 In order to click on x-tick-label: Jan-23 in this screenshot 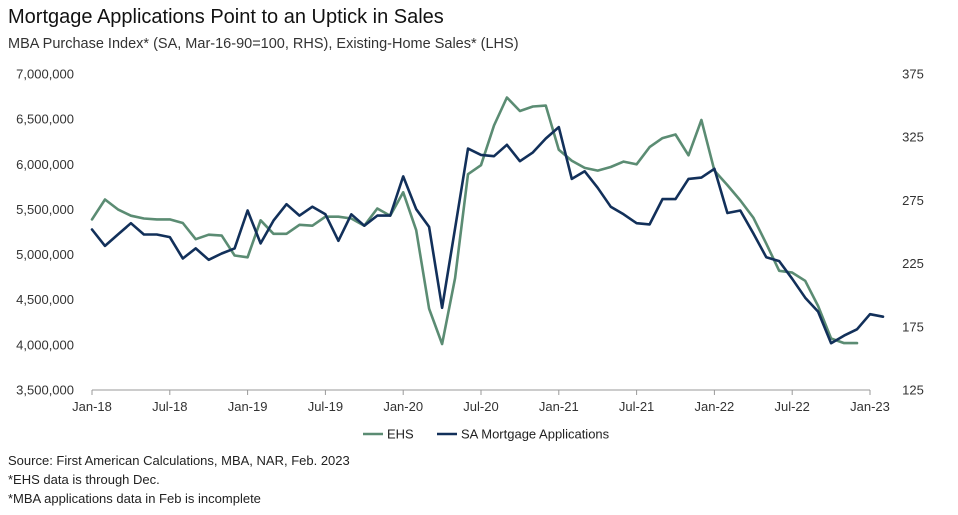, I will do `click(870, 406)`.